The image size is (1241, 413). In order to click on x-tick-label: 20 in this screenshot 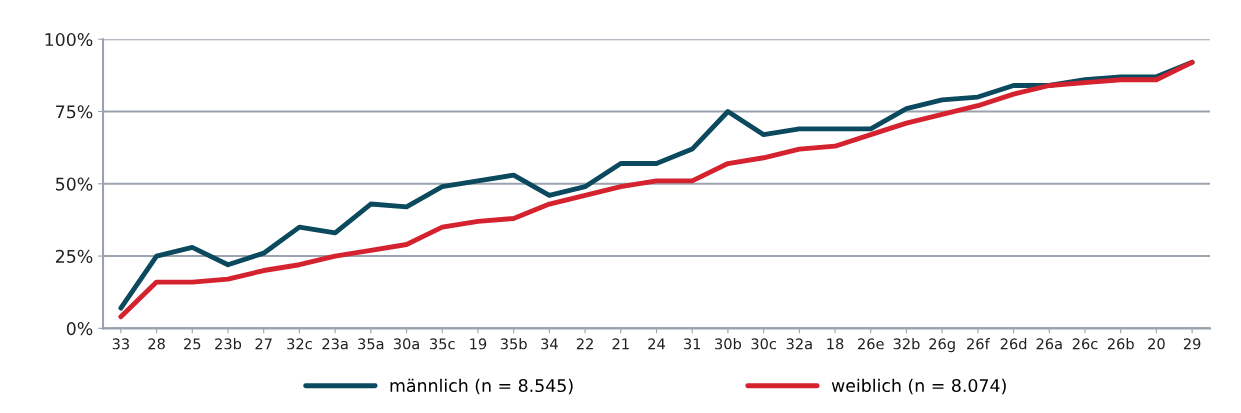, I will do `click(1156, 344)`.